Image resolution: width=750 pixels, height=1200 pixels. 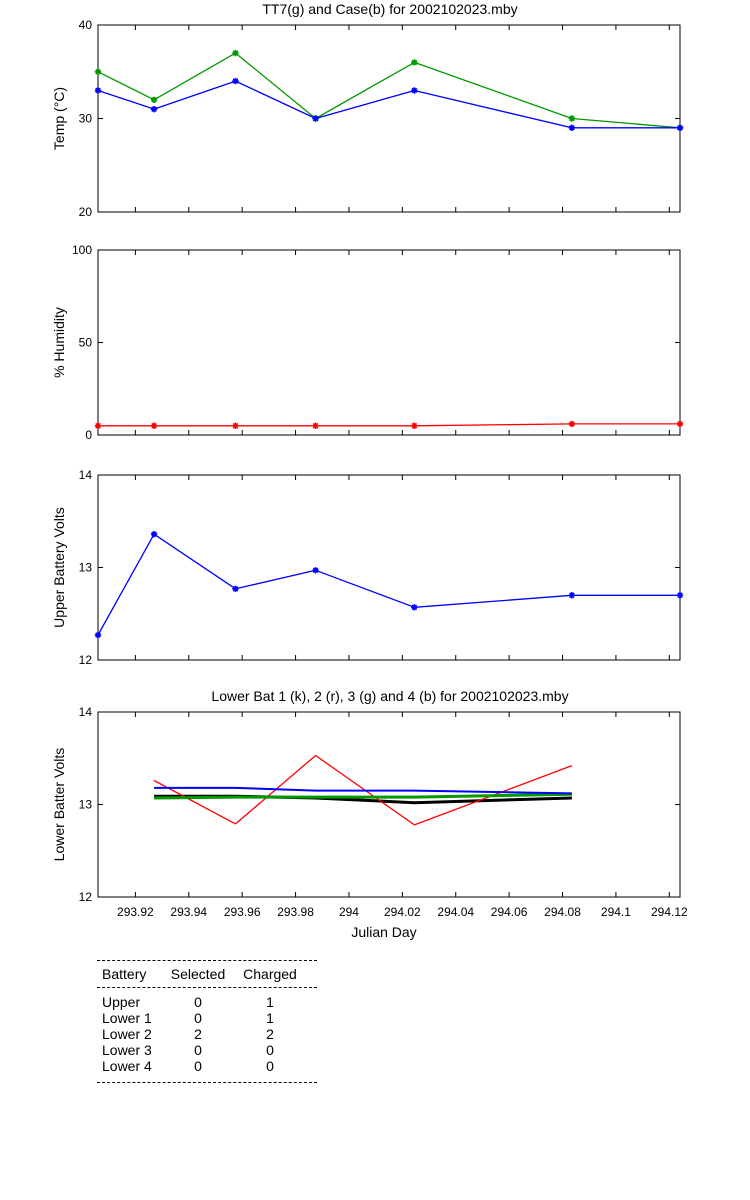 I want to click on table-row: Lower 4 0 0, so click(x=207, y=1066).